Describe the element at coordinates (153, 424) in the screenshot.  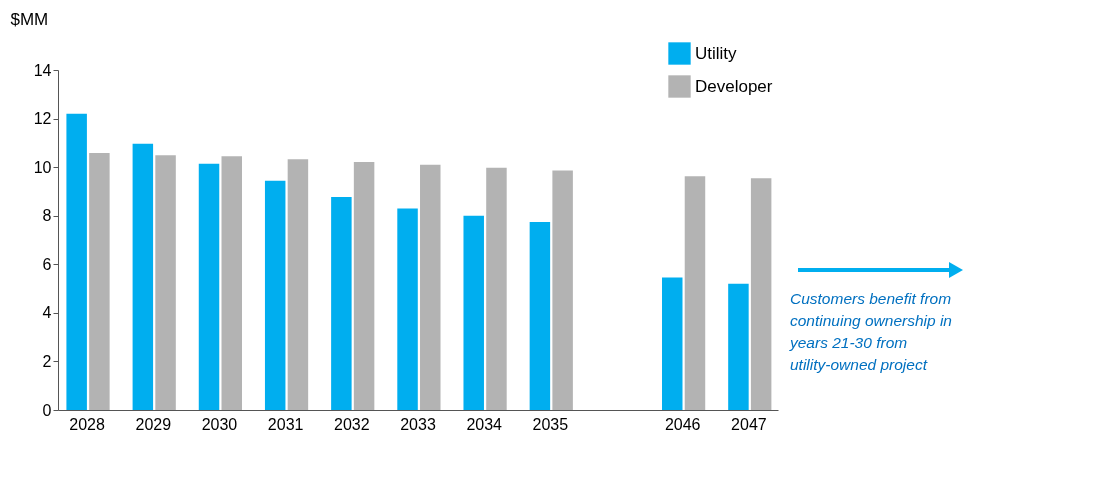
I see `x-tick-label: 2029` at that location.